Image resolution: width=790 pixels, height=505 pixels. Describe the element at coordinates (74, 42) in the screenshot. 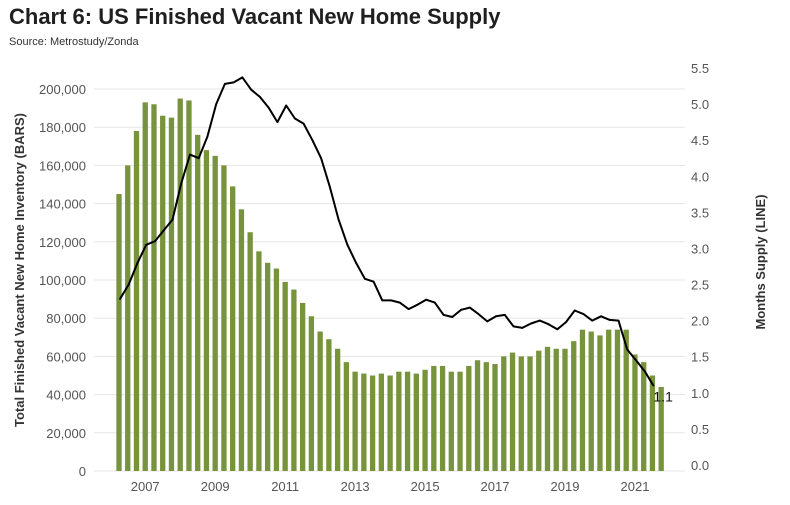

I see `chart-source: Source: Metrostudy/Zonda` at that location.